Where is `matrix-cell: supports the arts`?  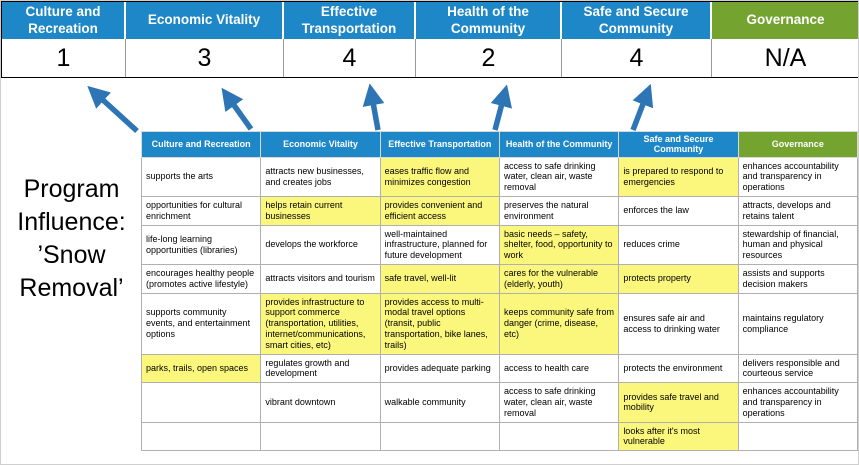
matrix-cell: supports the arts is located at coordinates (201, 177).